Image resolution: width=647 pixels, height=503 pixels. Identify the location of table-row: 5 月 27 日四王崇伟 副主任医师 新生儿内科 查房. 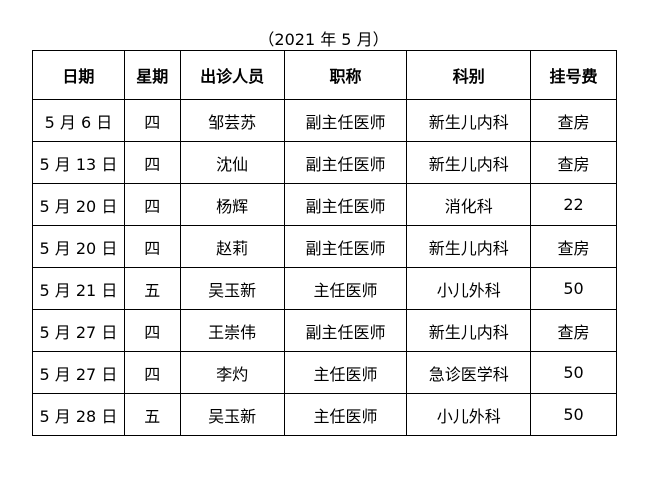
(324, 330).